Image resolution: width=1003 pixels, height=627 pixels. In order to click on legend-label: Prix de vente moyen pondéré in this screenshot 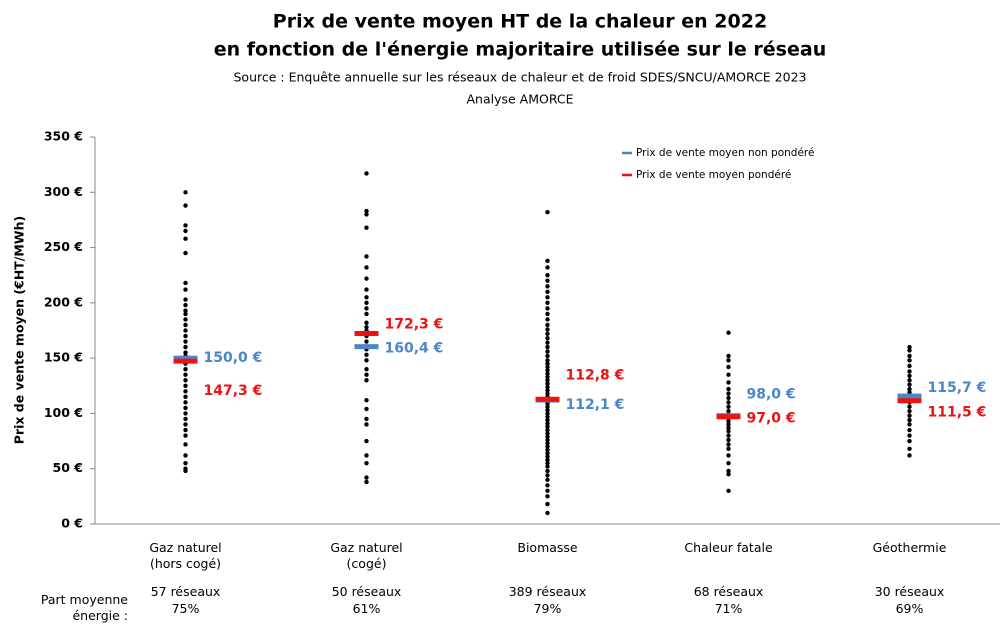, I will do `click(713, 175)`.